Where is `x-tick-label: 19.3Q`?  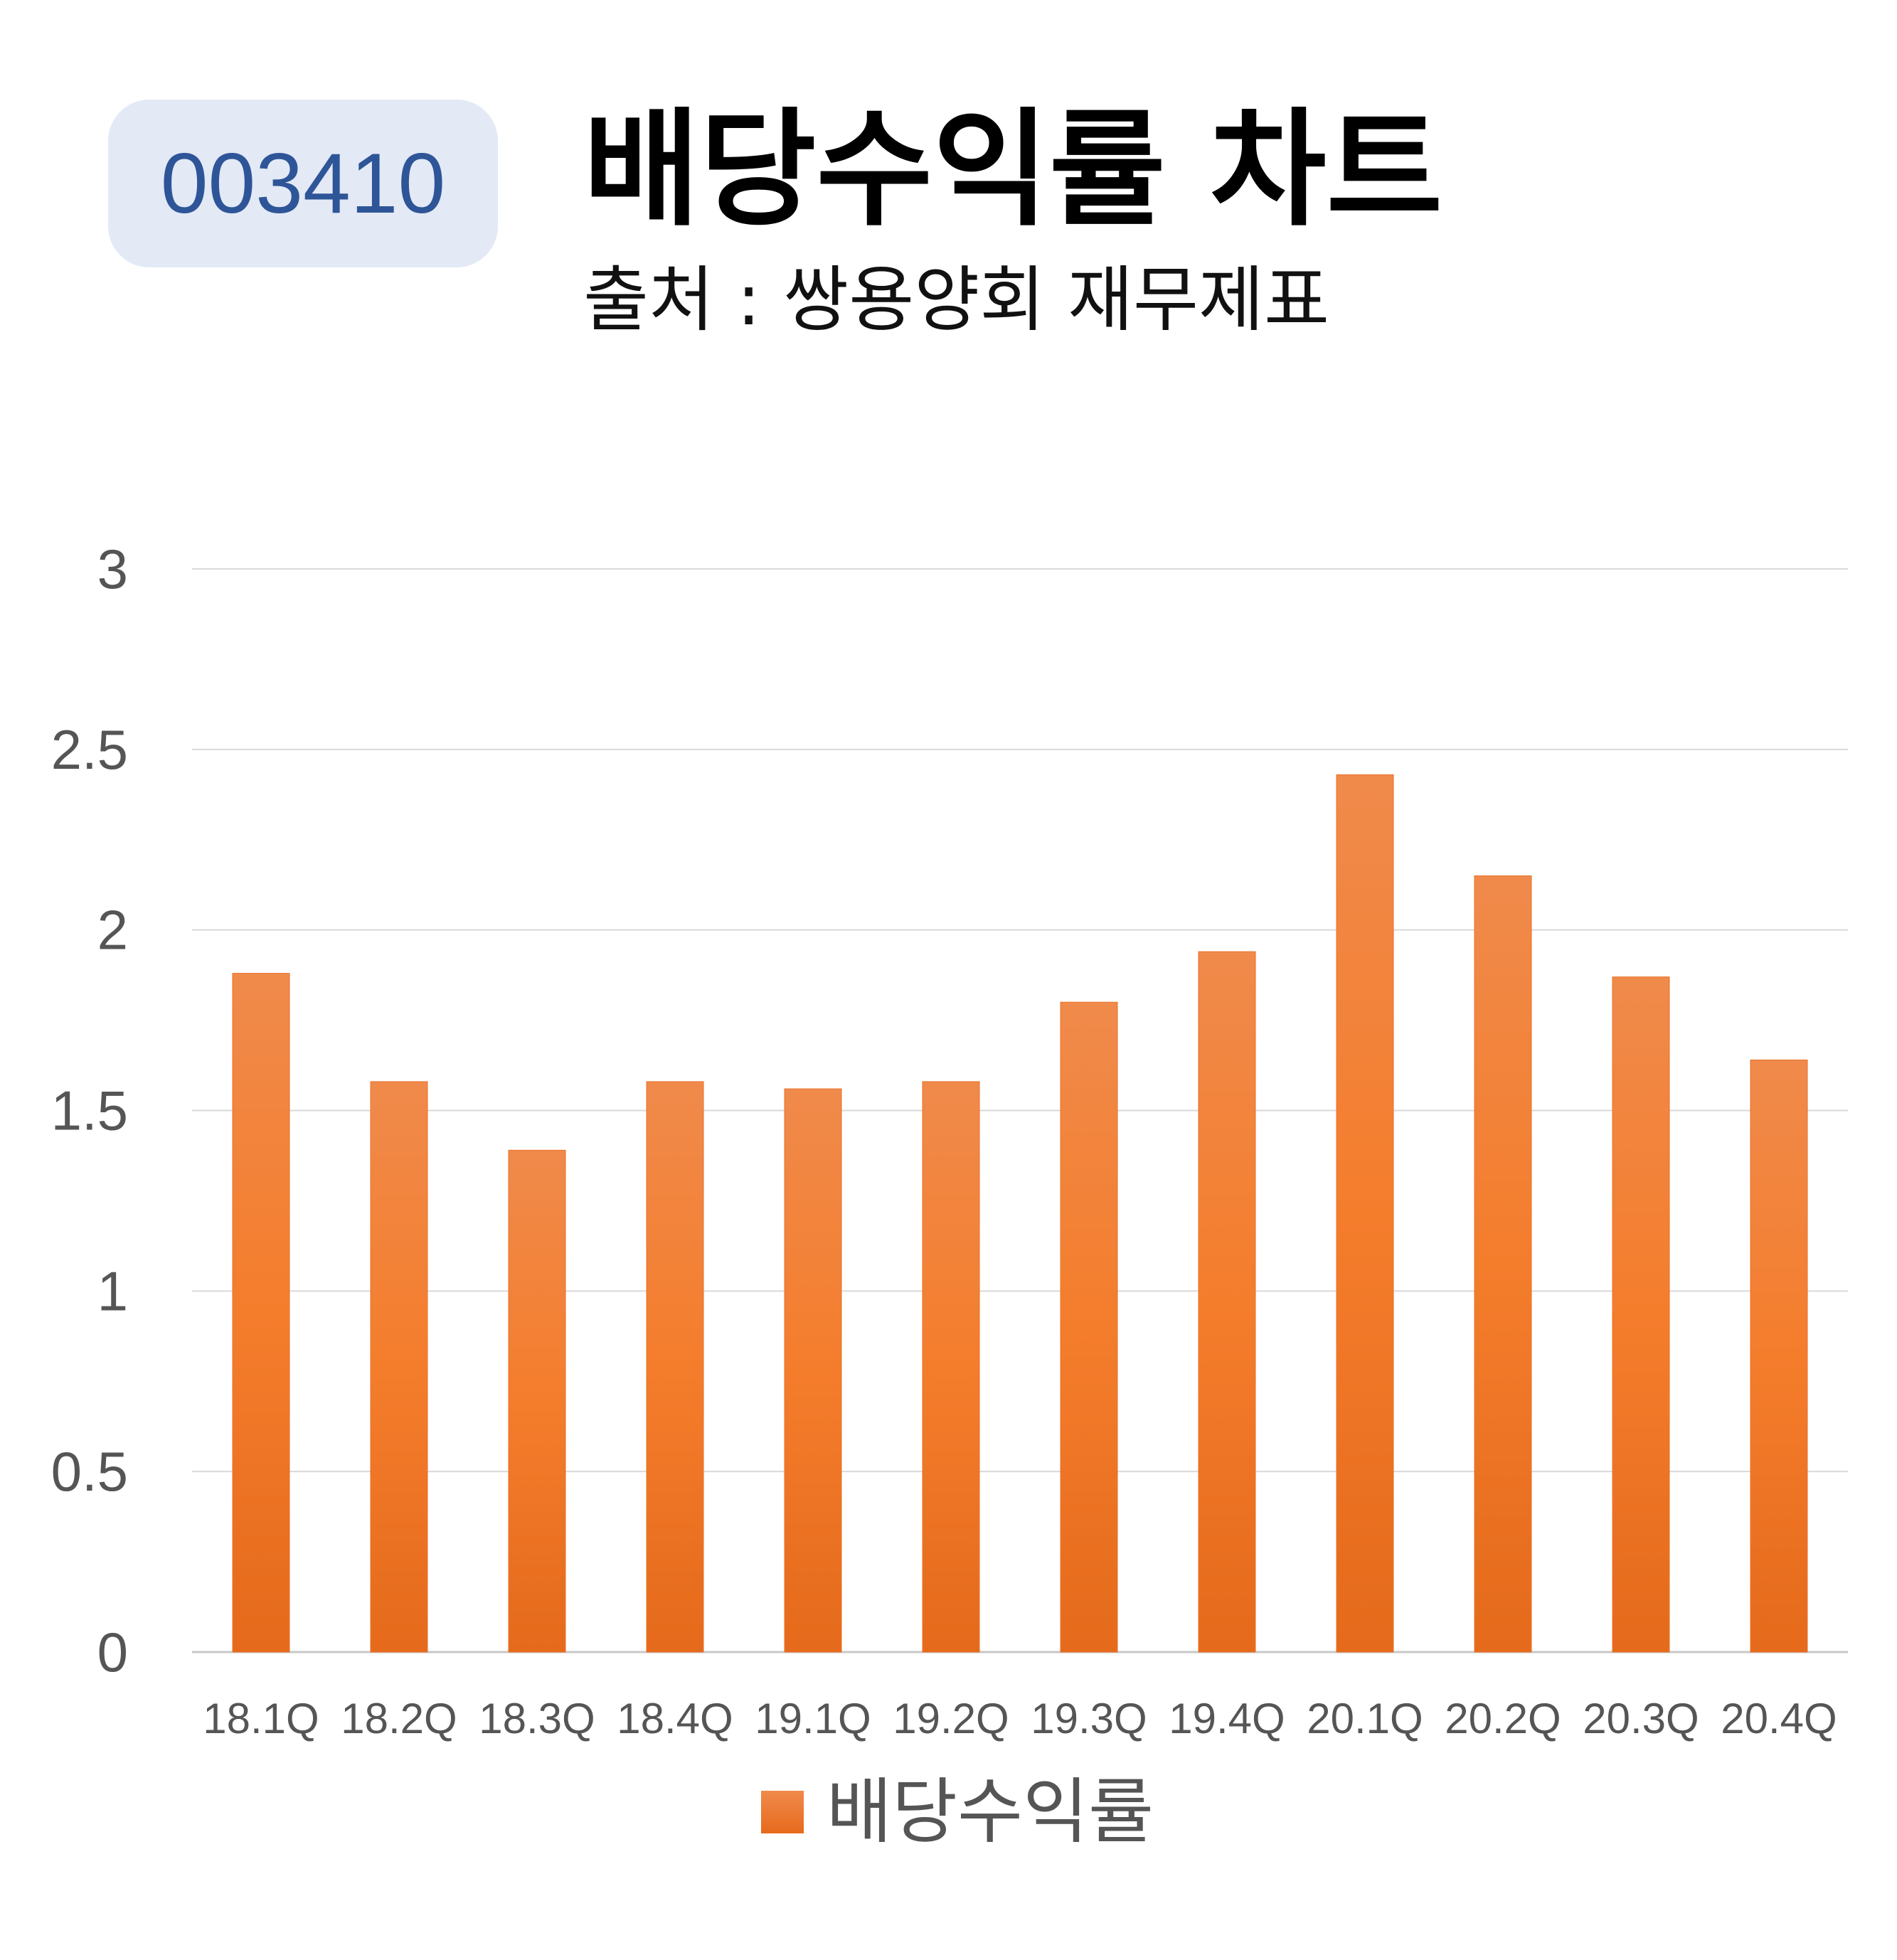
x-tick-label: 19.3Q is located at coordinates (1089, 1718).